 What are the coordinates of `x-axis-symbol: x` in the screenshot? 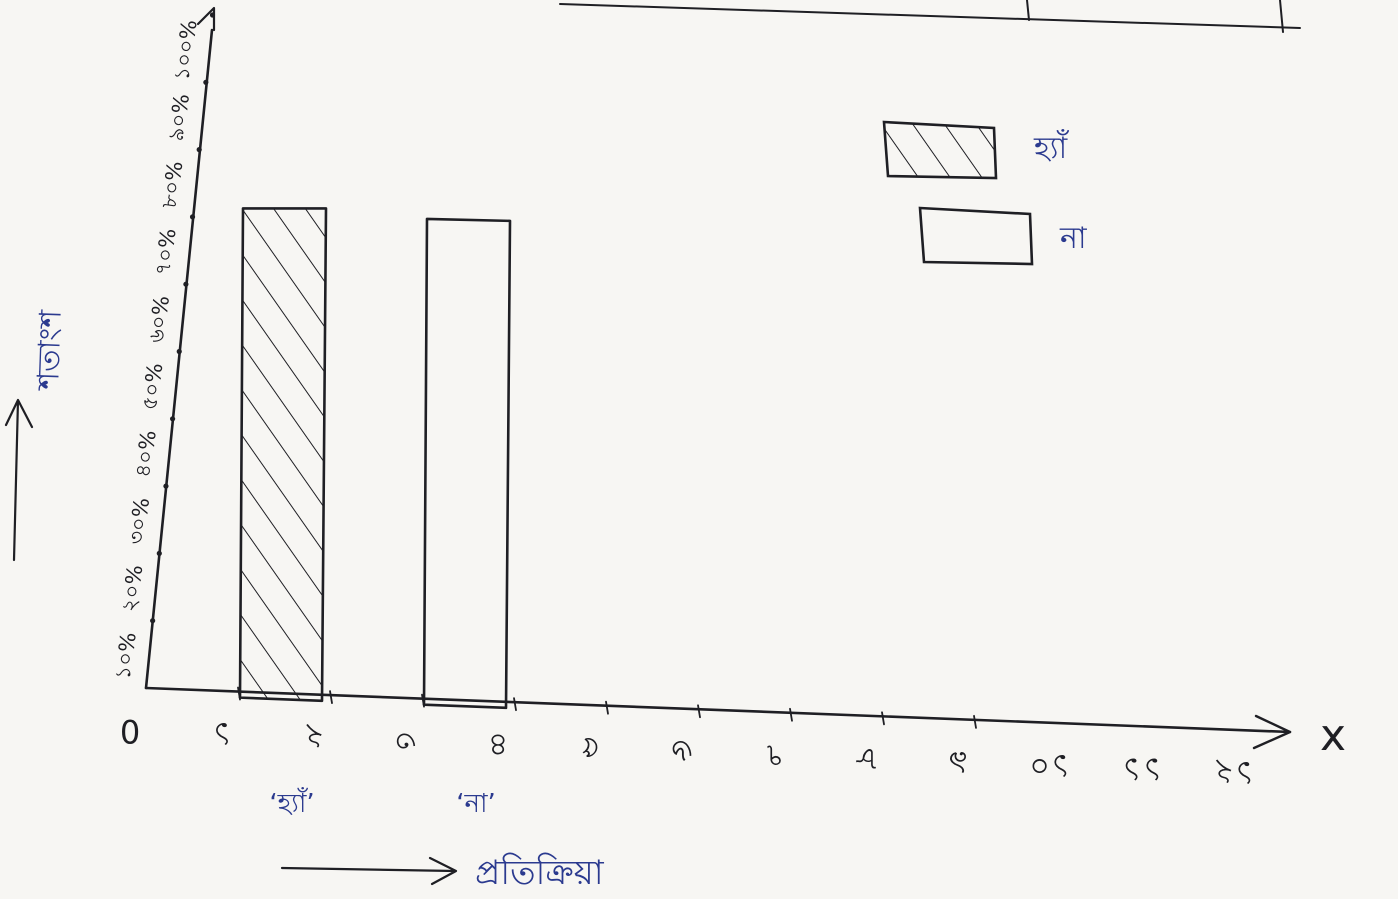 It's located at (1333, 735).